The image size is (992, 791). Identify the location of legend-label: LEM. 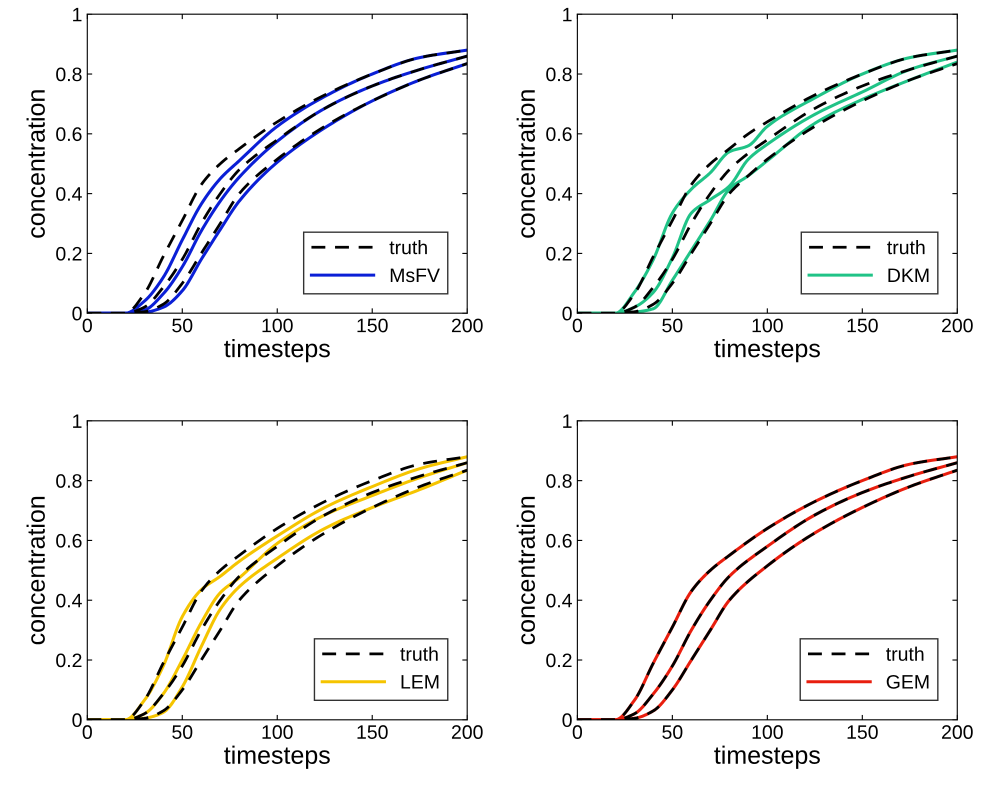
(420, 682).